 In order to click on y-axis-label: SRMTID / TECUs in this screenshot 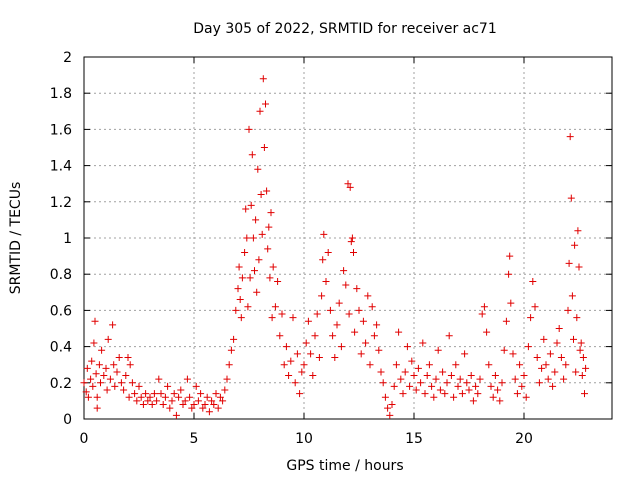, I will do `click(16, 238)`.